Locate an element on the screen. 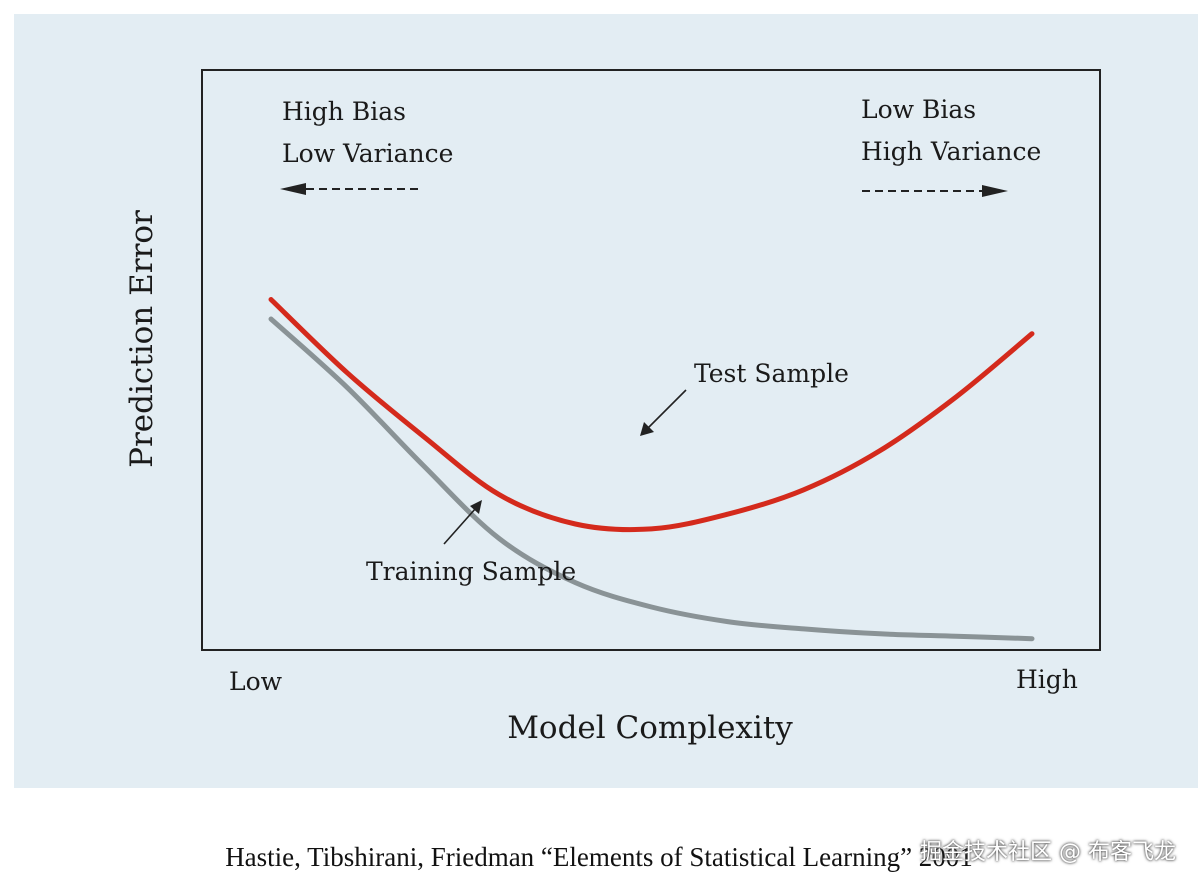 Image resolution: width=1198 pixels, height=888 pixels. left-annotation: High Bias Low Variance is located at coordinates (366, 146).